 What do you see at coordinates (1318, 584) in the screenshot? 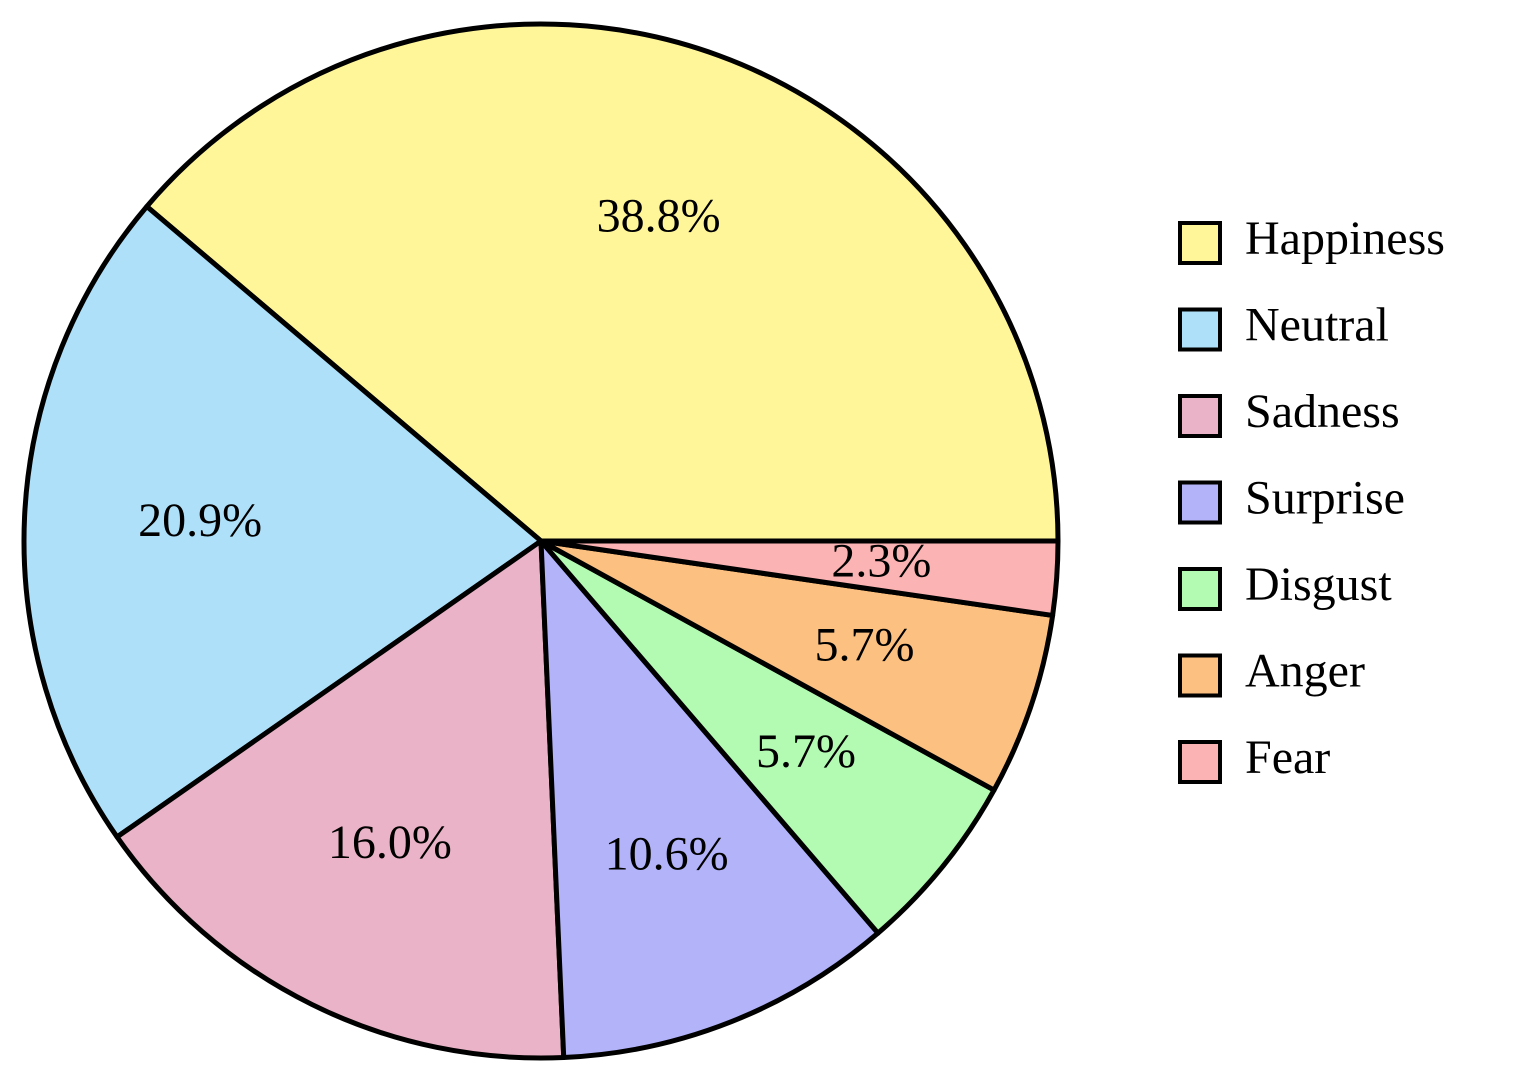
I see `legend-label: Disgust` at bounding box center [1318, 584].